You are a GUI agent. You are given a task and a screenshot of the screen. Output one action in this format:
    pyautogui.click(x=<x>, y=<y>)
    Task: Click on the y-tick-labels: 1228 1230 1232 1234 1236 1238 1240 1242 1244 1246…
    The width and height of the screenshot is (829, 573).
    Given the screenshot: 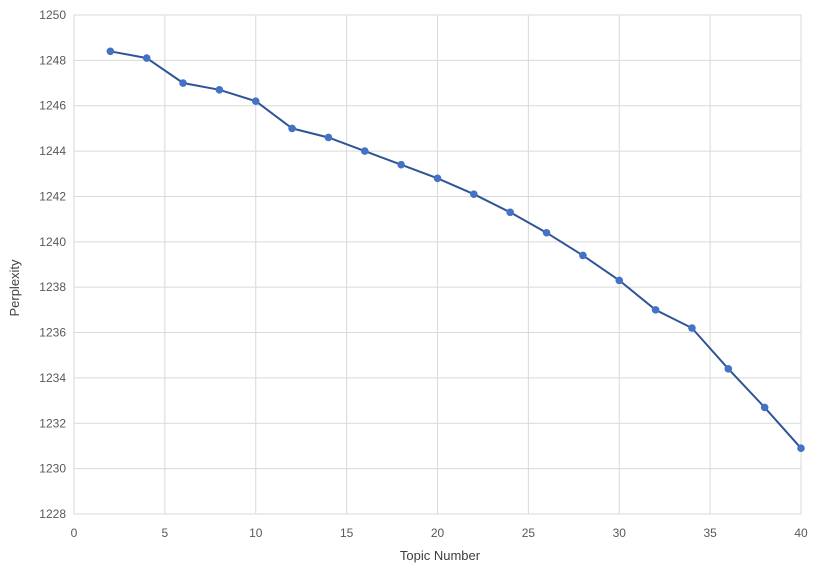 What is the action you would take?
    pyautogui.click(x=52, y=264)
    